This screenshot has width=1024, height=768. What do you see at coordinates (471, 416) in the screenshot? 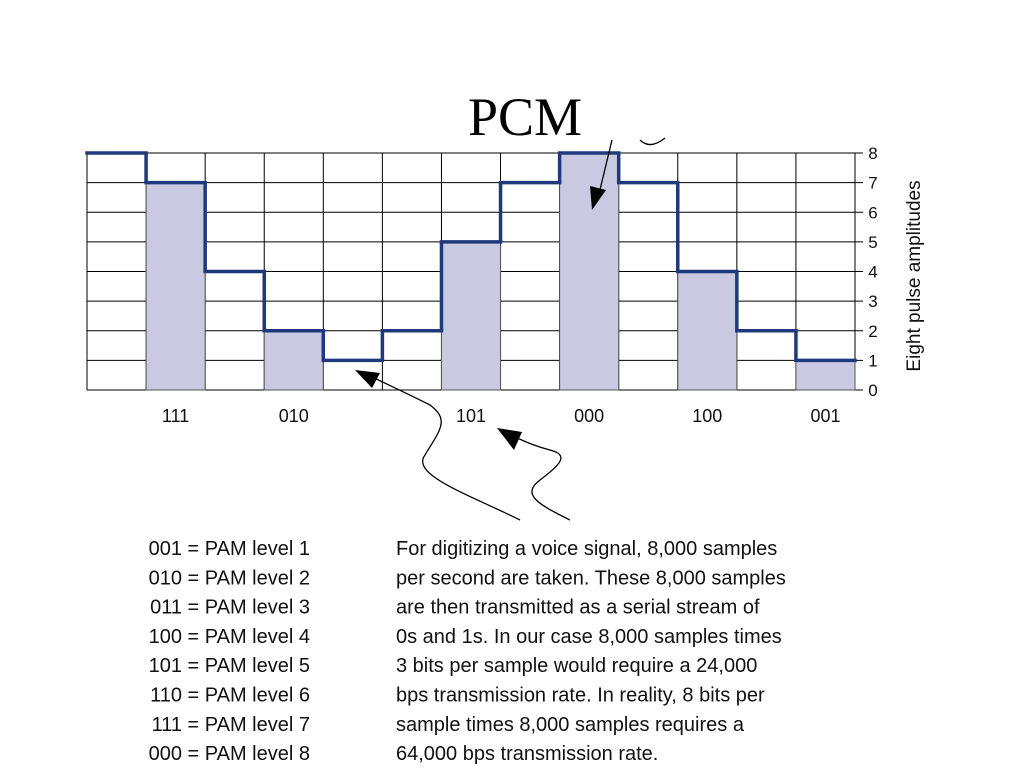
I see `code-label: 101` at bounding box center [471, 416].